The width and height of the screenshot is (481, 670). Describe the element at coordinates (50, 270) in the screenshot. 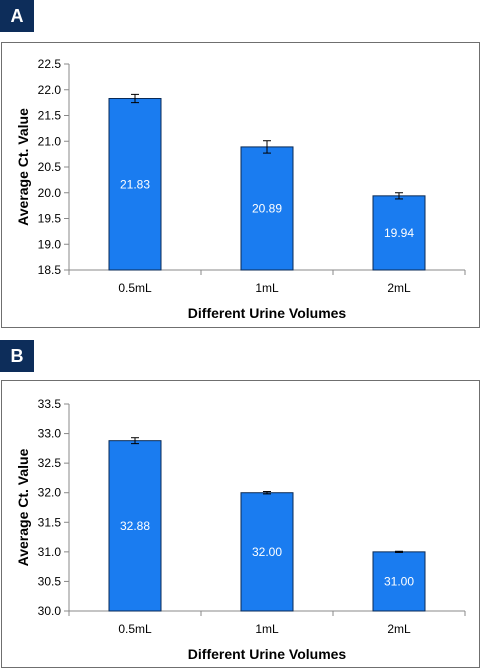

I see `y-tick-label: 18.5` at that location.